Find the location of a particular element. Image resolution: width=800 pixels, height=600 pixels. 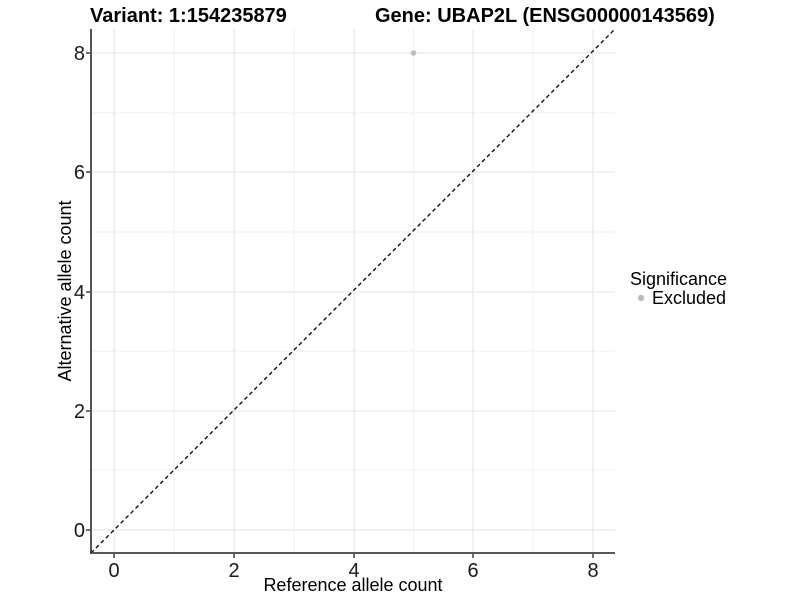

x-tick-labels: 0 2 4 6 8 is located at coordinates (353, 571).